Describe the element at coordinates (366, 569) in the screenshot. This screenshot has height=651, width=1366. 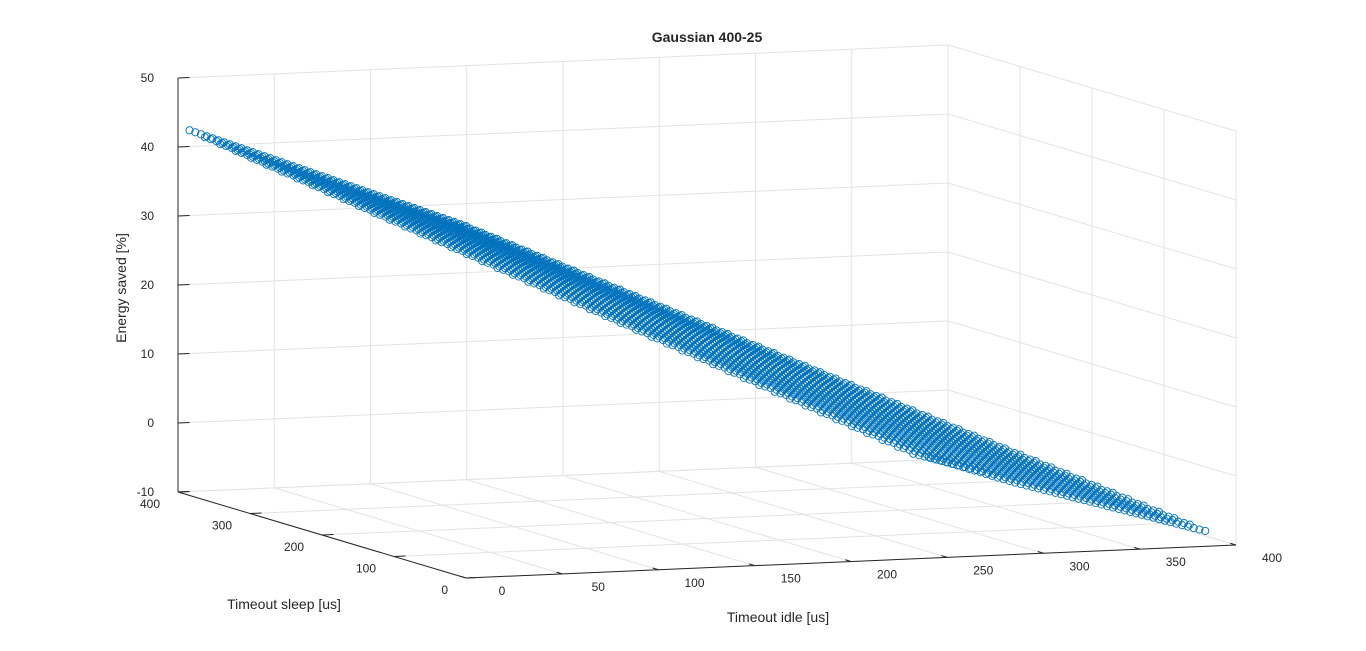
I see `y-tick-label: 100` at that location.